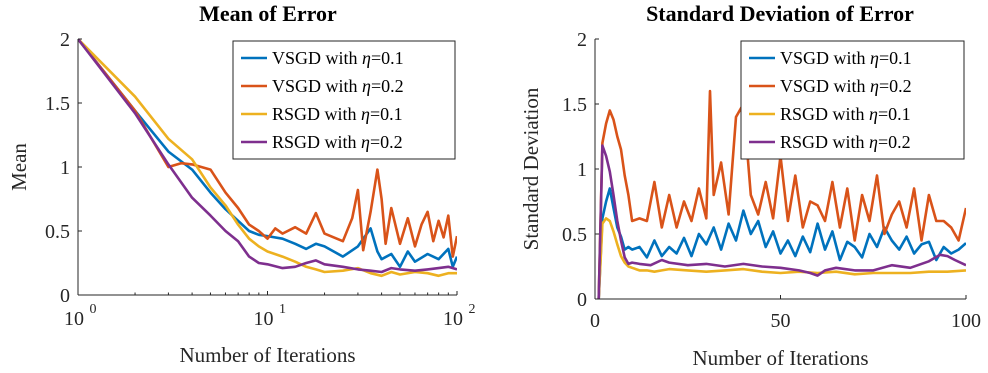 This screenshot has width=988, height=373. Describe the element at coordinates (472, 309) in the screenshot. I see `x-tick-exponent: 2` at that location.